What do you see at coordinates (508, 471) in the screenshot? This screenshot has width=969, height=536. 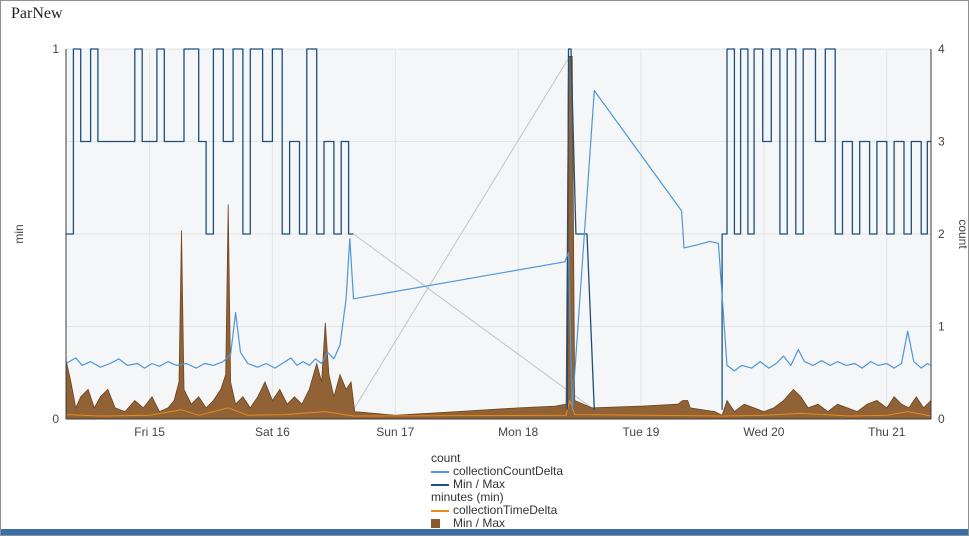 I see `legend-item-label: collectionCountDelta` at bounding box center [508, 471].